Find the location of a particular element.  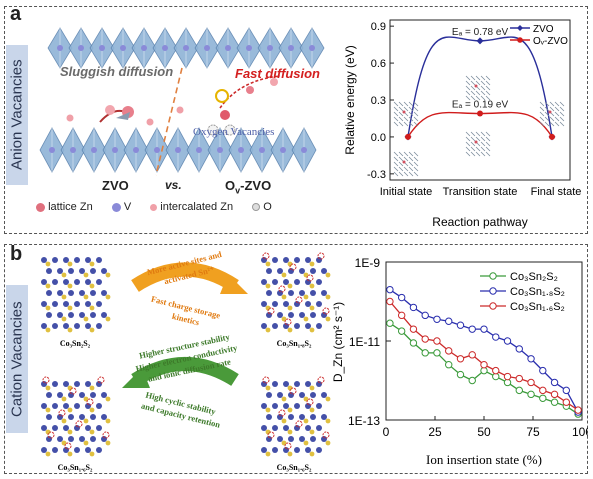

diffusion-x-tick-label: 0 is located at coordinates (386, 432).